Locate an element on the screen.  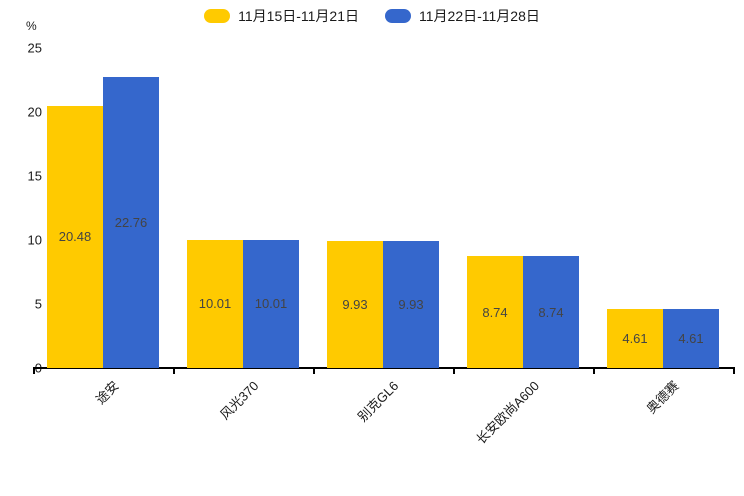
bar-week2: 9.93 is located at coordinates (411, 304).